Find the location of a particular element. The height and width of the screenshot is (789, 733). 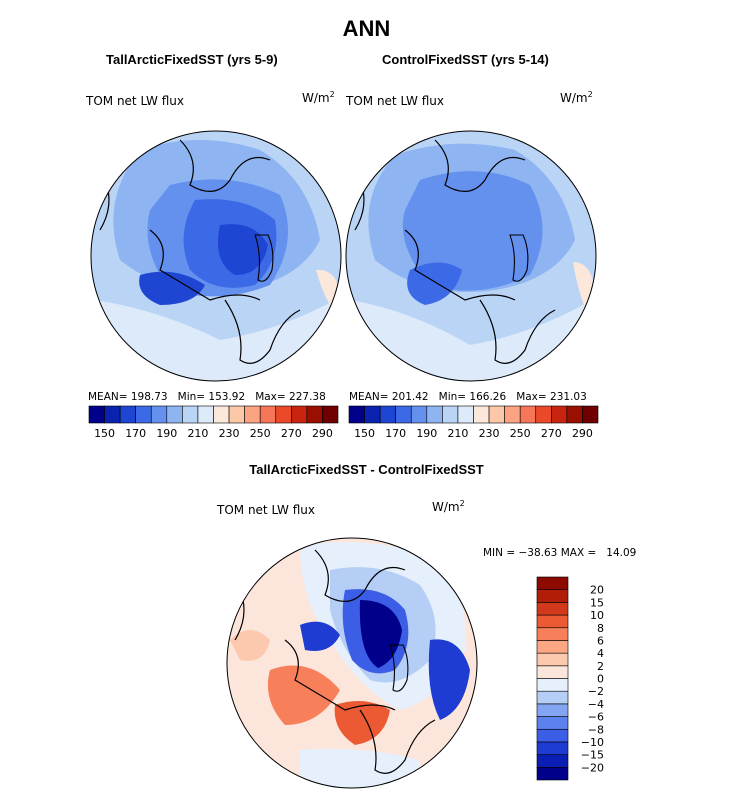

map-2-region is located at coordinates (472, 231).